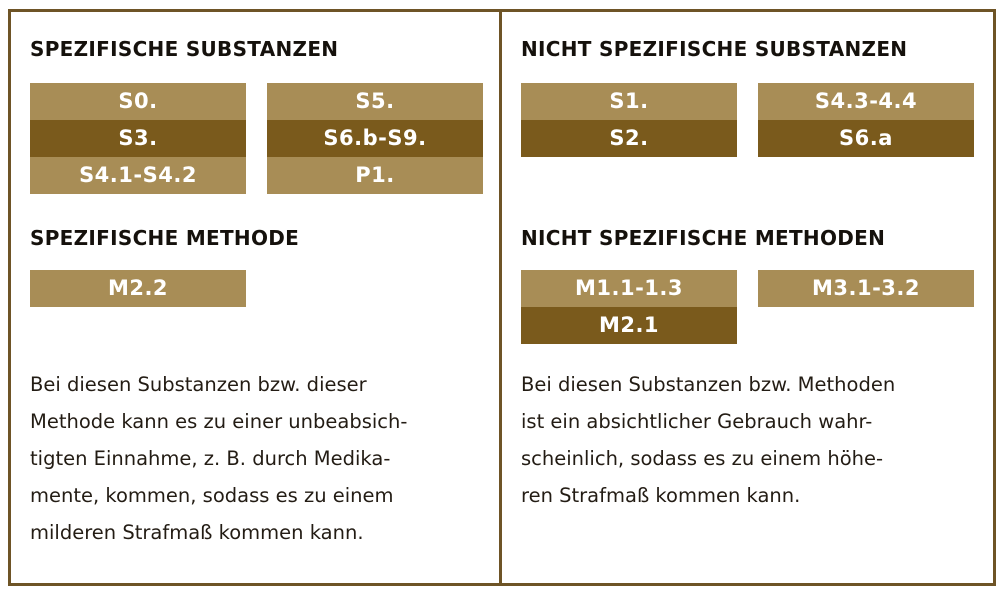  I want to click on specific-substances-heading: SPEZIFISCHE SUBSTANZEN, so click(184, 49).